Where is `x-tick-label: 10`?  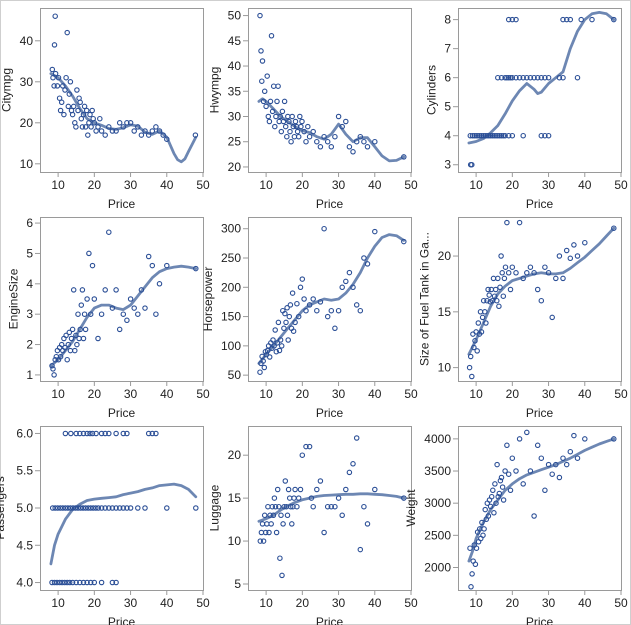
x-tick-label: 10 is located at coordinates (58, 185).